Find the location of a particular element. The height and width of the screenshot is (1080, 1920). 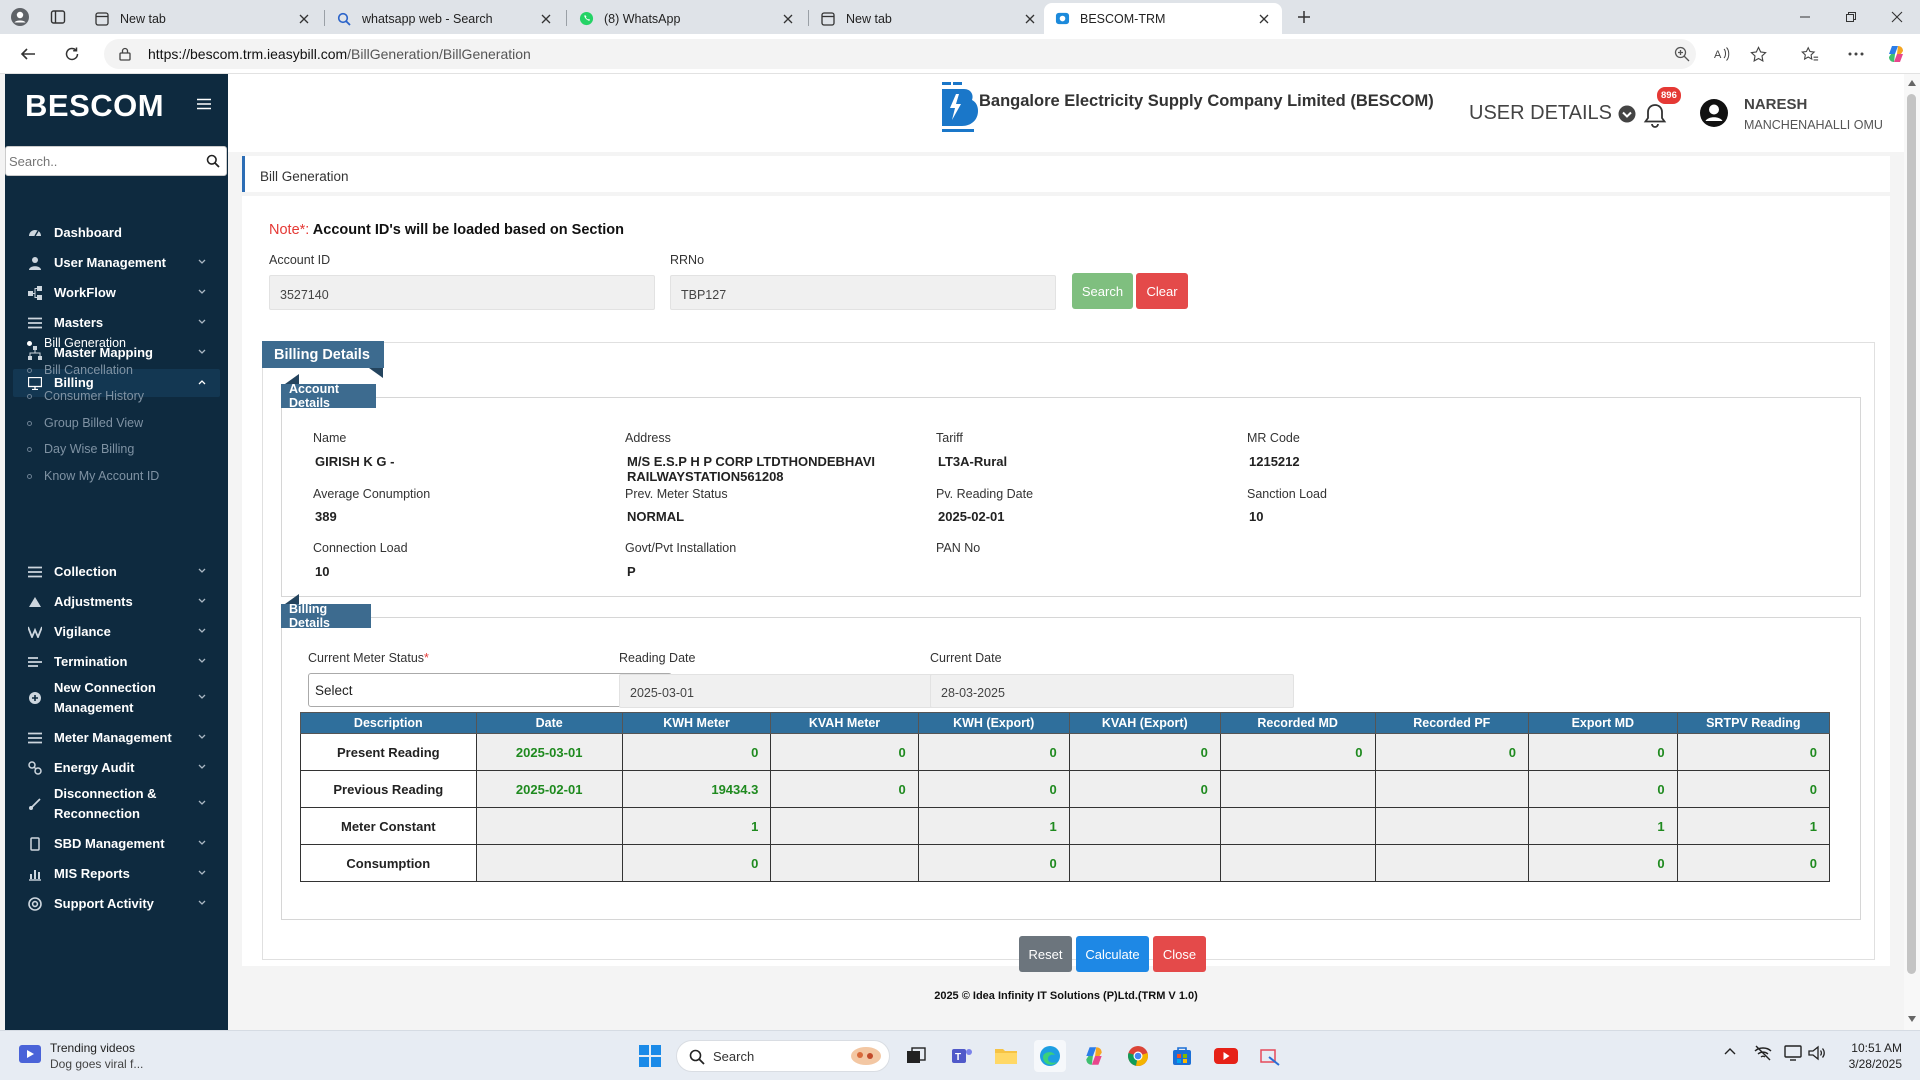

favorite-star-icon is located at coordinates (1758, 54).